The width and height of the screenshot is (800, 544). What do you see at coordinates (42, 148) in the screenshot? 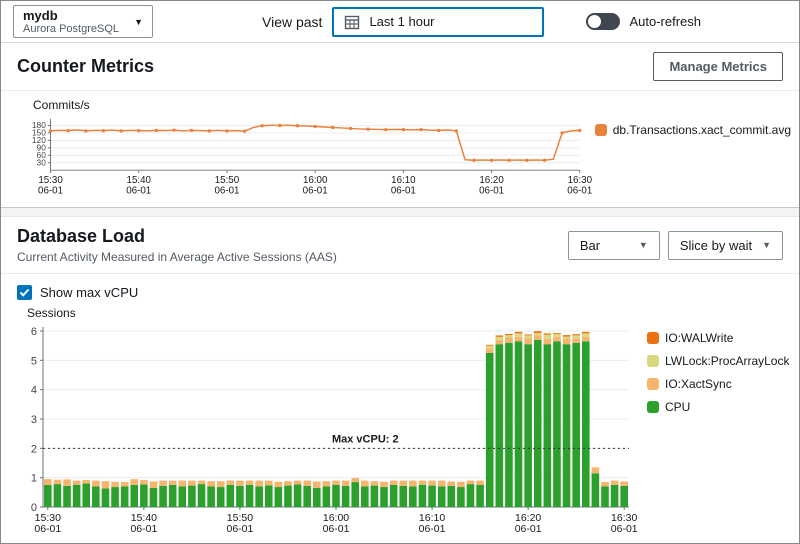
I see `svg-text: 90` at bounding box center [42, 148].